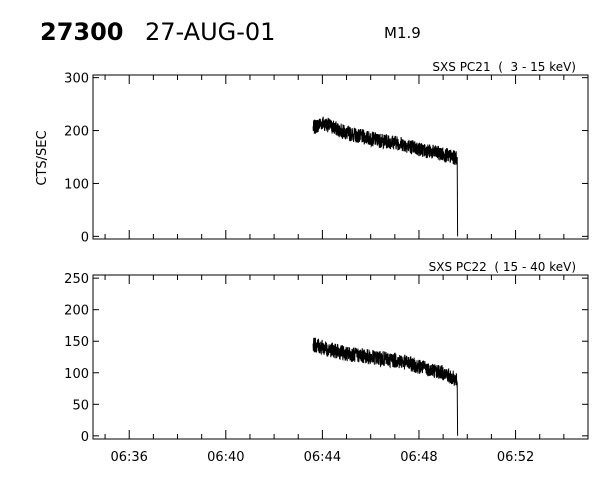 Image resolution: width=600 pixels, height=480 pixels. I want to click on series-line-pc21, so click(385, 176).